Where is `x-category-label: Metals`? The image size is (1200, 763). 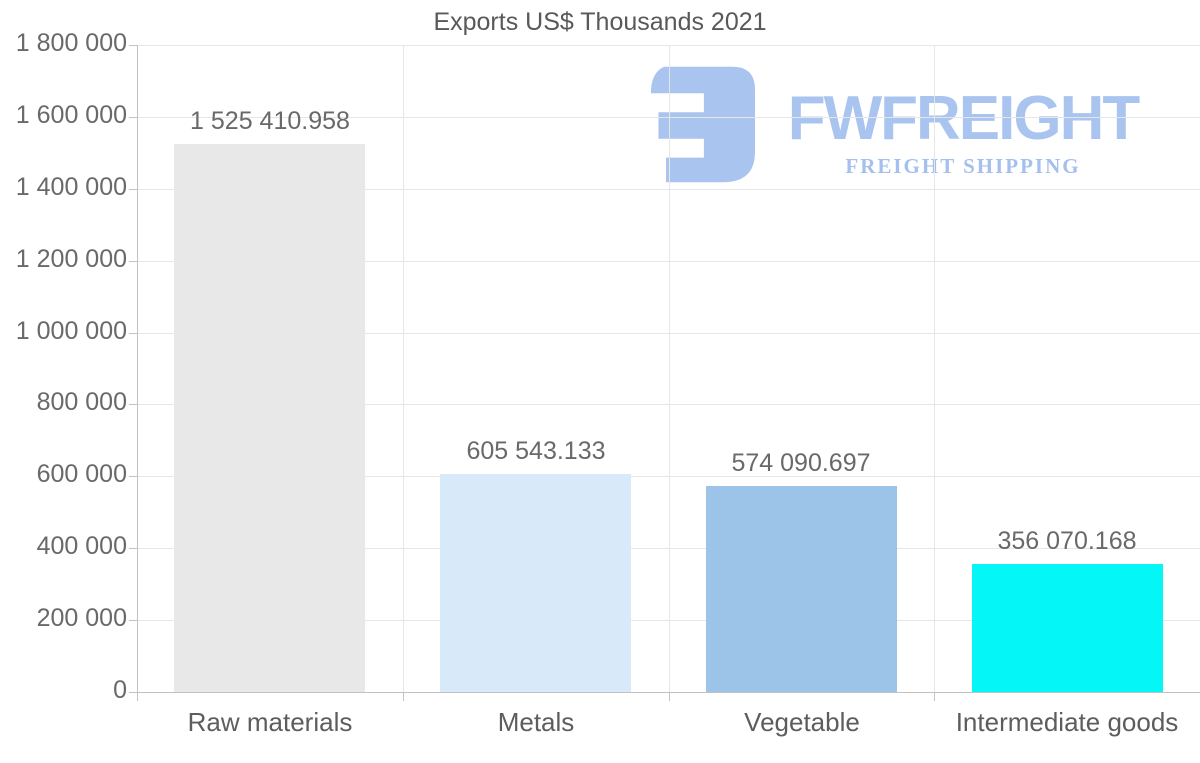 x-category-label: Metals is located at coordinates (536, 722).